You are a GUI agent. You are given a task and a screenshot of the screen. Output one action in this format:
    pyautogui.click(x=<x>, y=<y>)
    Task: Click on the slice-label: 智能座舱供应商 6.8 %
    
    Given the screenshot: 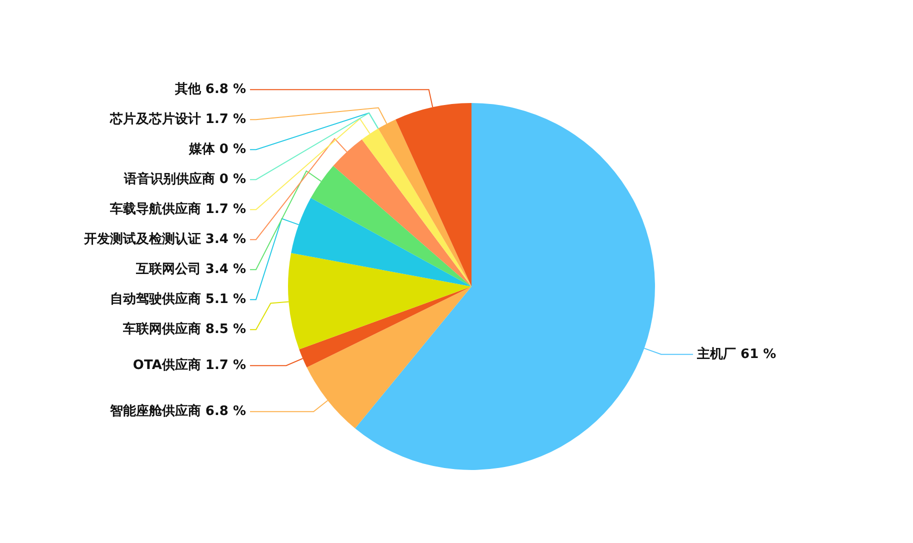 What is the action you would take?
    pyautogui.click(x=177, y=411)
    